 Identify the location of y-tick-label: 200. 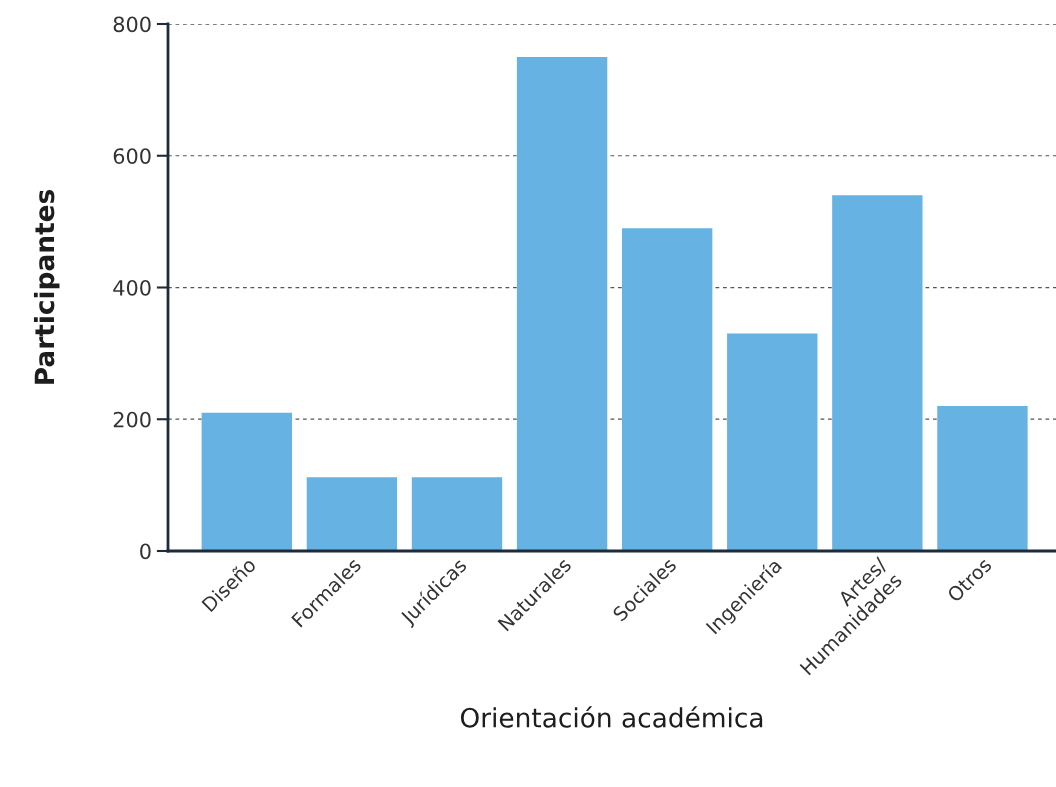
(132, 419).